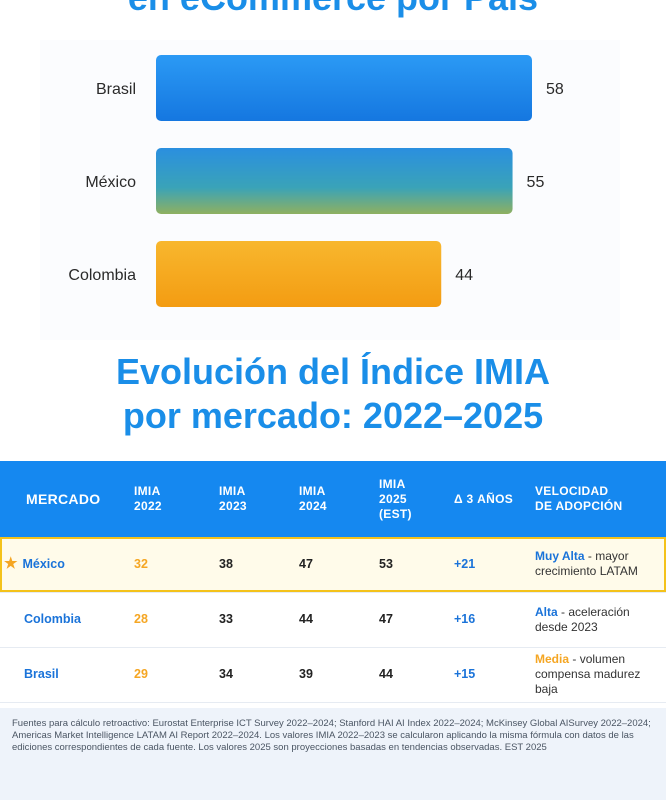 This screenshot has height=800, width=666. I want to click on header-imia-2025: IMIA 2025 (EST), so click(395, 498).